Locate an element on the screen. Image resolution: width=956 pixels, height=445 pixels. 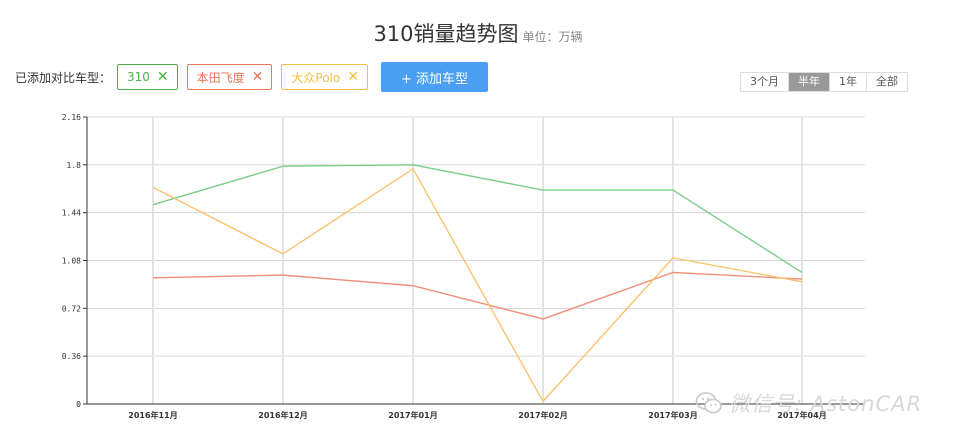
model-chip-fit: 本田飞度 ✕ is located at coordinates (229, 77).